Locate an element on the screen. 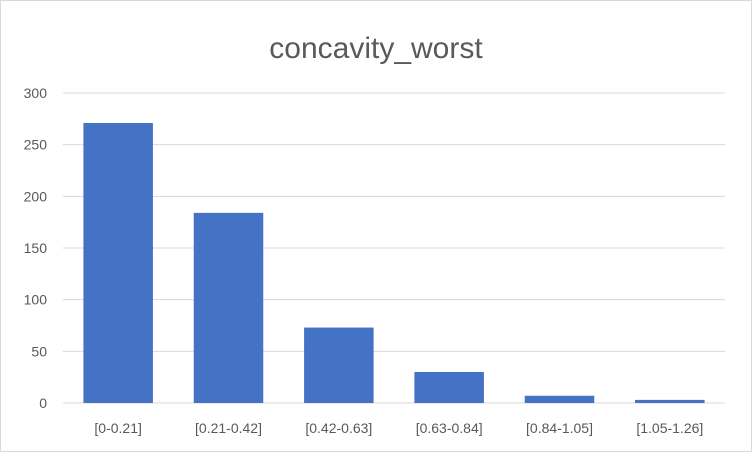 The height and width of the screenshot is (452, 752). y-tick-label-200: 200 is located at coordinates (36, 196).